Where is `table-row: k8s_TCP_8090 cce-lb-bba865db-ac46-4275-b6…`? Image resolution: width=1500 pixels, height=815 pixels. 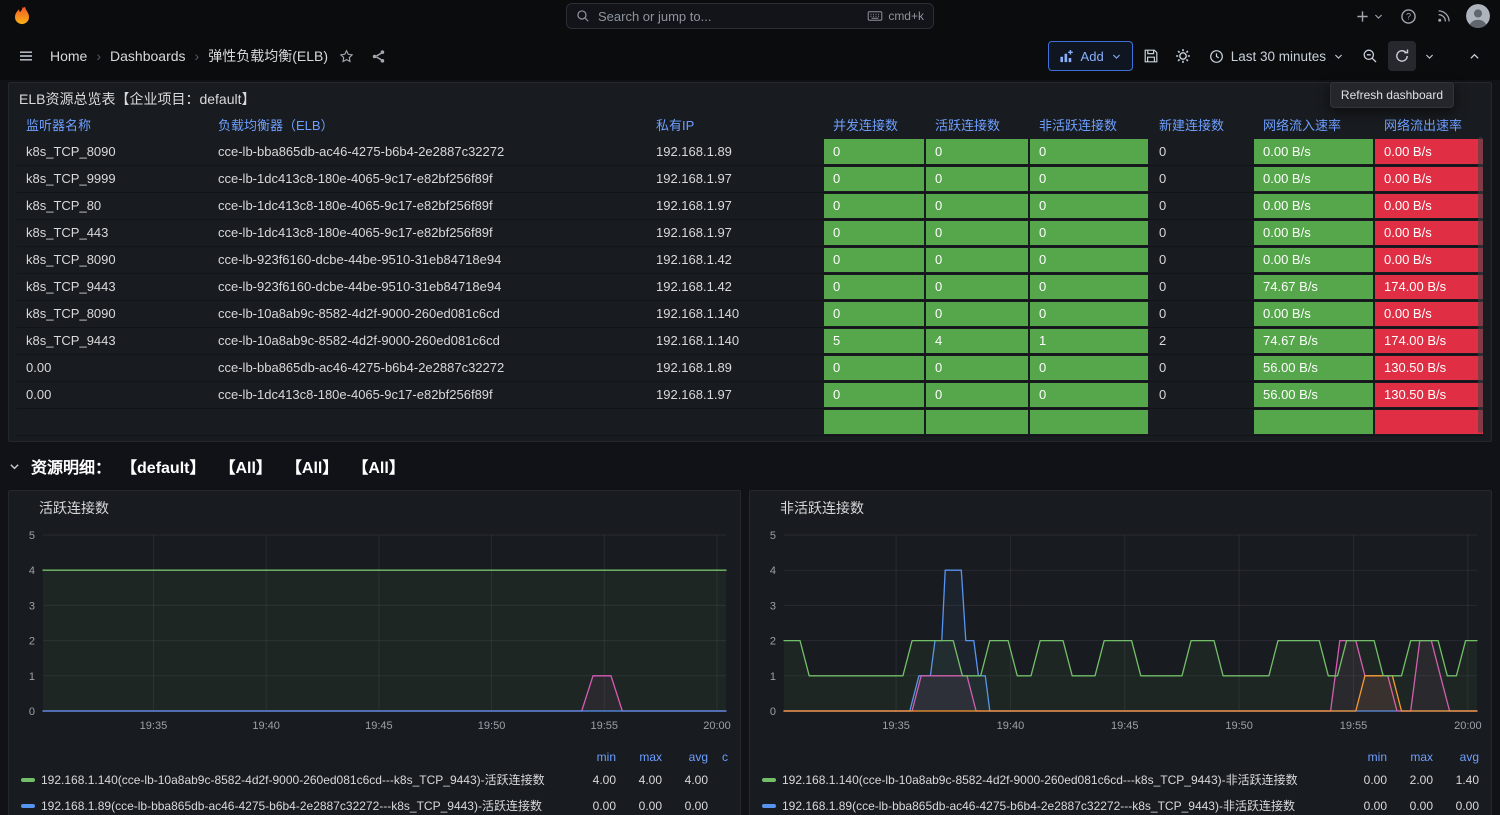
table-row: k8s_TCP_8090 cce-lb-bba865db-ac46-4275-b6… is located at coordinates (750, 152).